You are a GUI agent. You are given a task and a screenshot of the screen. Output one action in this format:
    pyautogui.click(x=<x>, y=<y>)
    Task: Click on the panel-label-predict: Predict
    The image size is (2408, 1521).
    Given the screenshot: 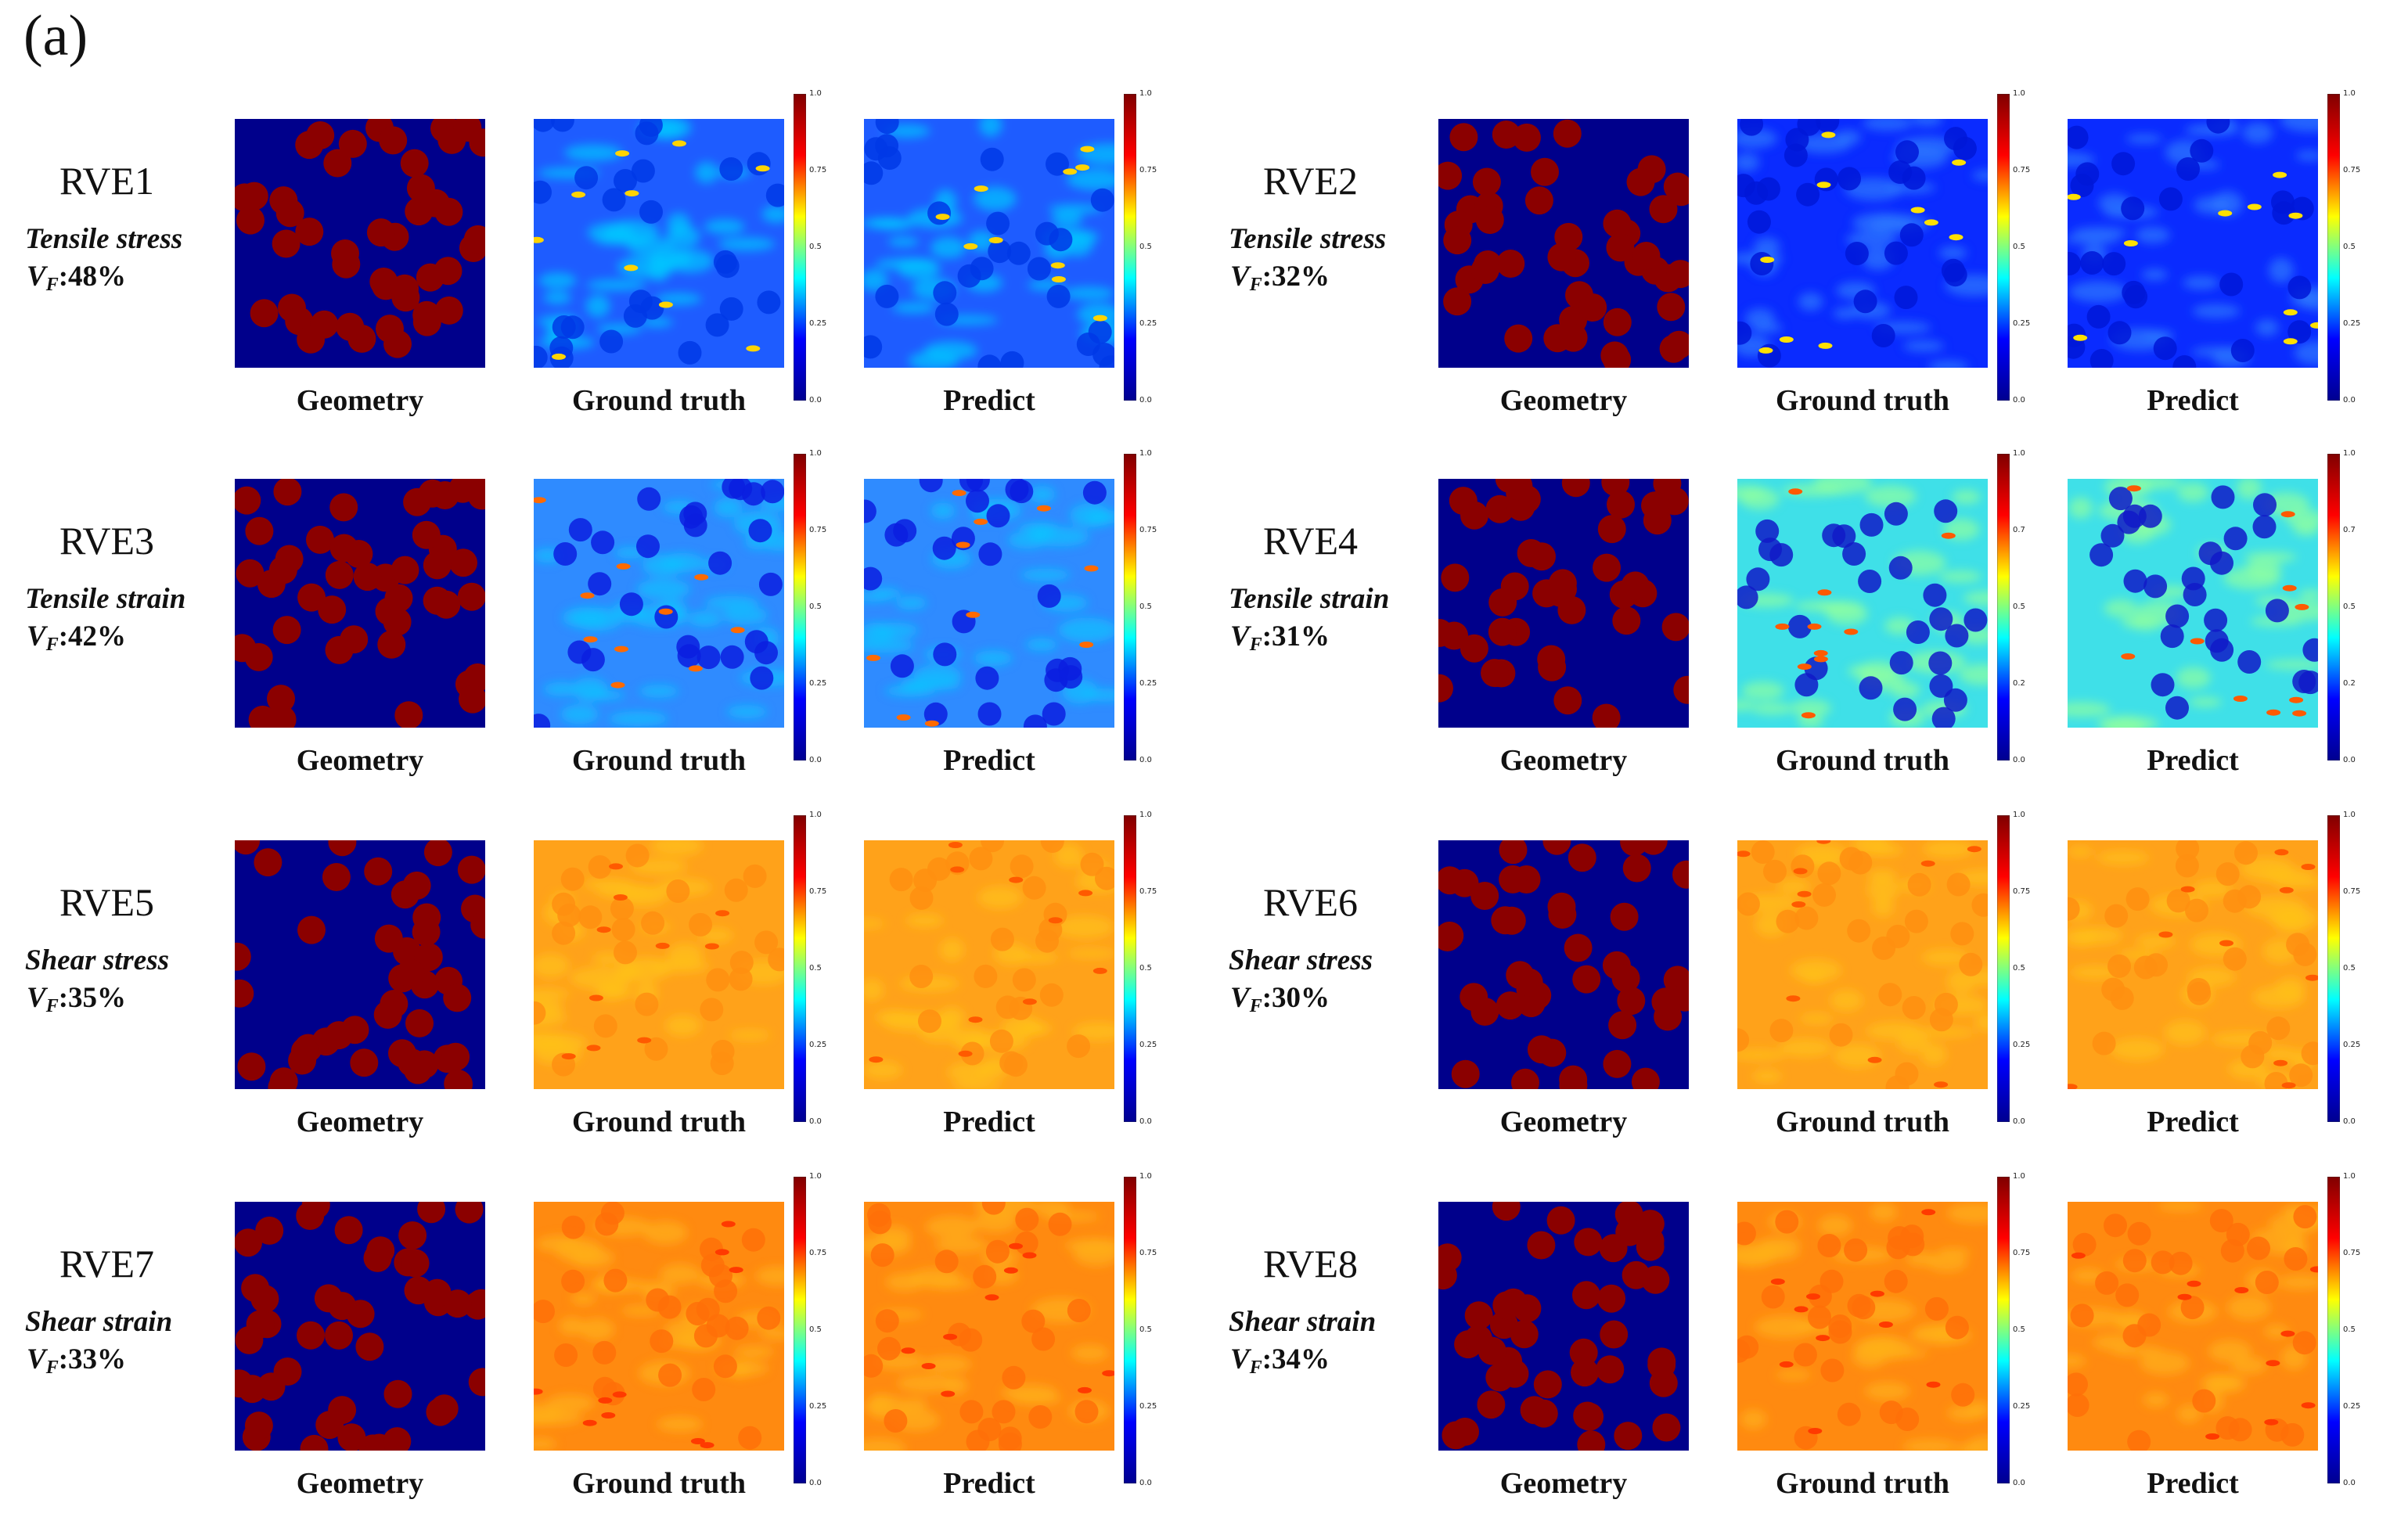 What is the action you would take?
    pyautogui.click(x=2193, y=1484)
    